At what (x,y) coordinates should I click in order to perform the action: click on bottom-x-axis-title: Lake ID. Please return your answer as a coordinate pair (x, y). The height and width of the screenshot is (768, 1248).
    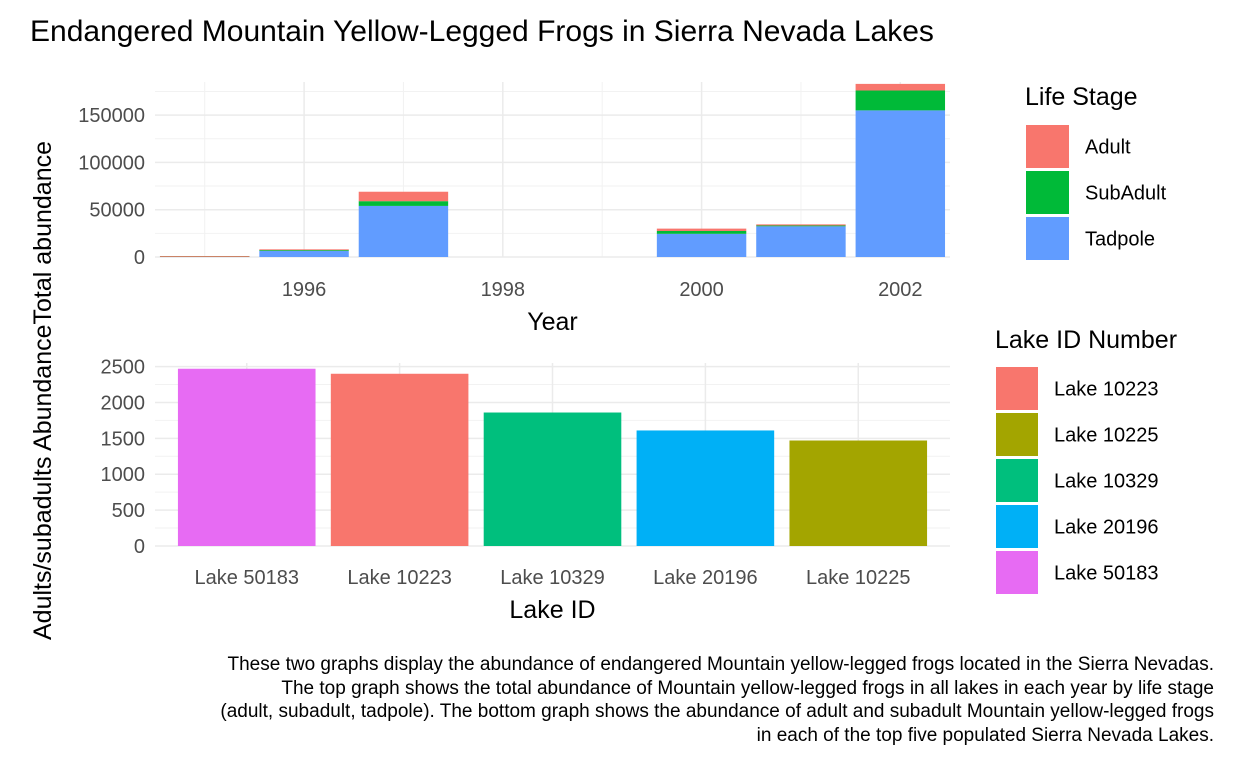
    Looking at the image, I should click on (552, 610).